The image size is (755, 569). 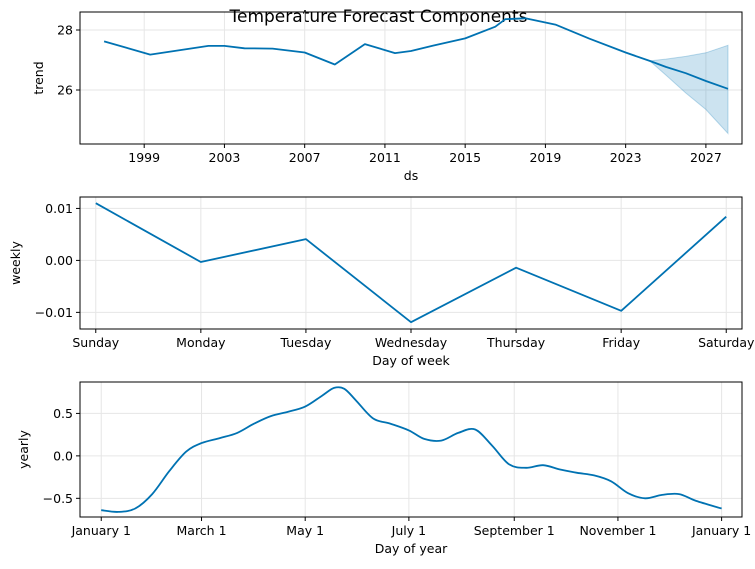 I want to click on x-tick-label: September 1, so click(x=514, y=530).